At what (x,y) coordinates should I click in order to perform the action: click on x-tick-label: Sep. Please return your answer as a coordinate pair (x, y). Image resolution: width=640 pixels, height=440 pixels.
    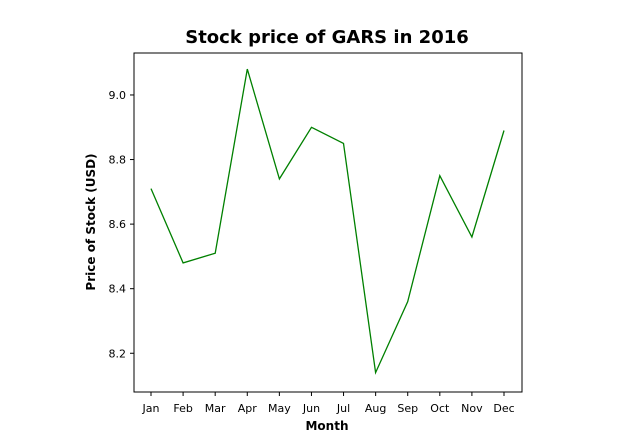
    Looking at the image, I should click on (407, 408).